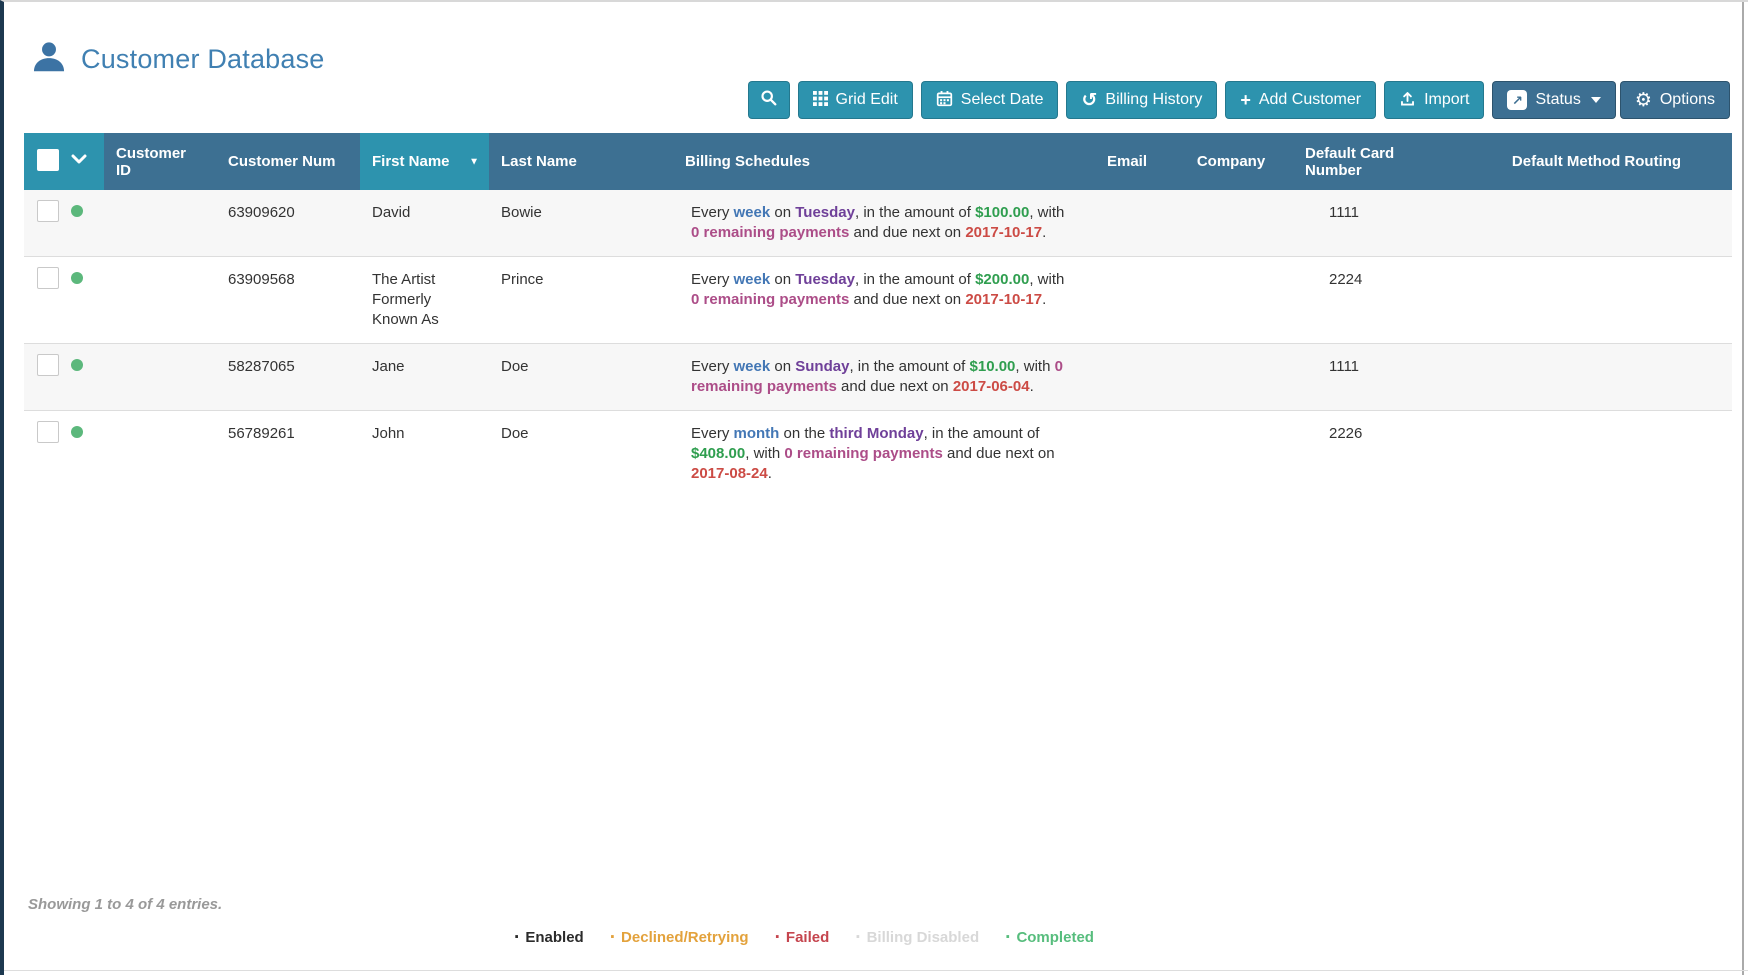 This screenshot has height=975, width=1748. Describe the element at coordinates (1743, 488) in the screenshot. I see `panel-right-border` at that location.